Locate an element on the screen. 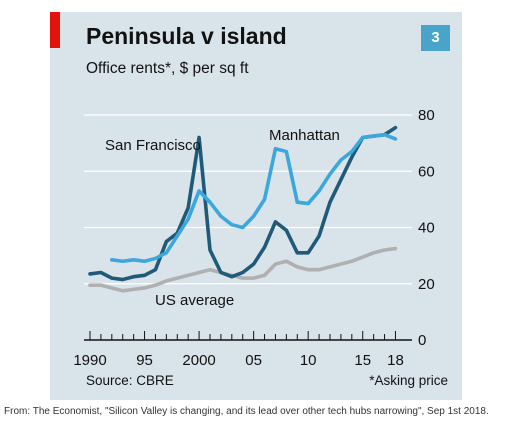  series-label-san-francisco: San Francisco is located at coordinates (153, 145).